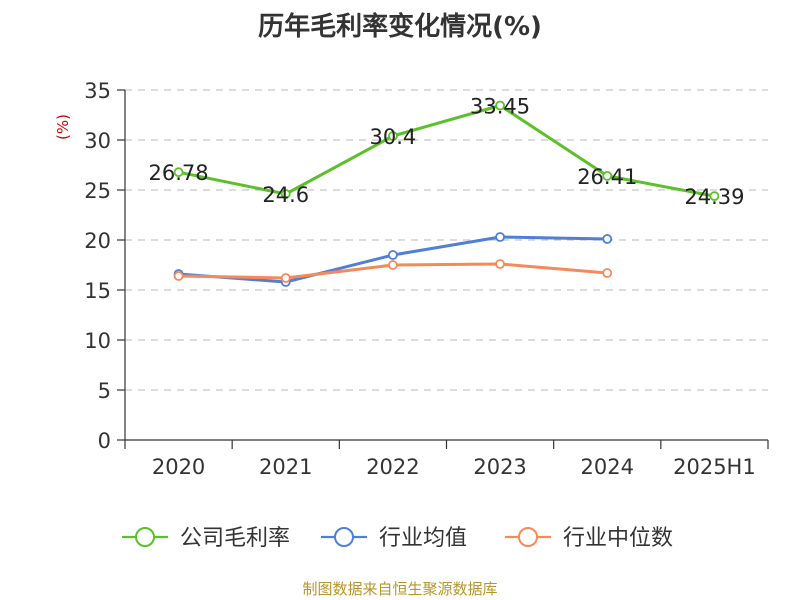 The image size is (800, 600). I want to click on y-tick-label: 30, so click(97, 141).